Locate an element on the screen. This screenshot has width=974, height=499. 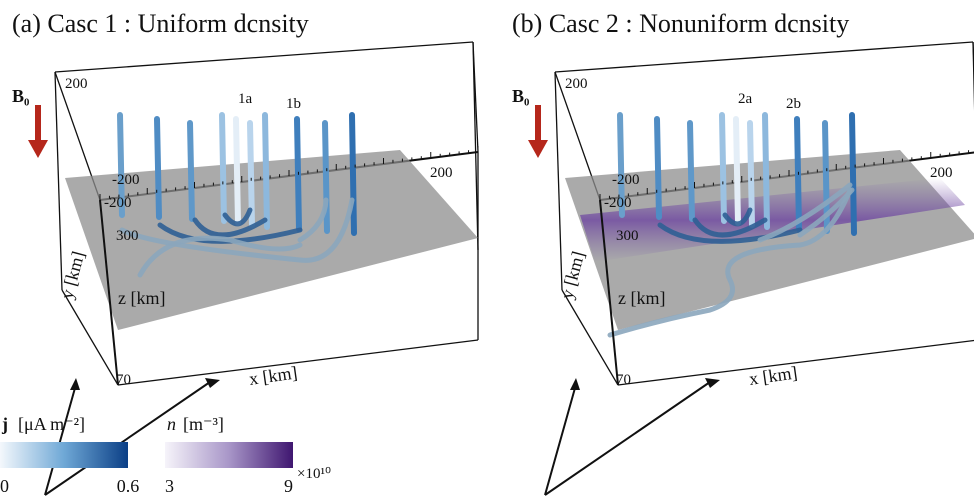
colorbar-multiplier: ×10¹⁰ is located at coordinates (314, 474).